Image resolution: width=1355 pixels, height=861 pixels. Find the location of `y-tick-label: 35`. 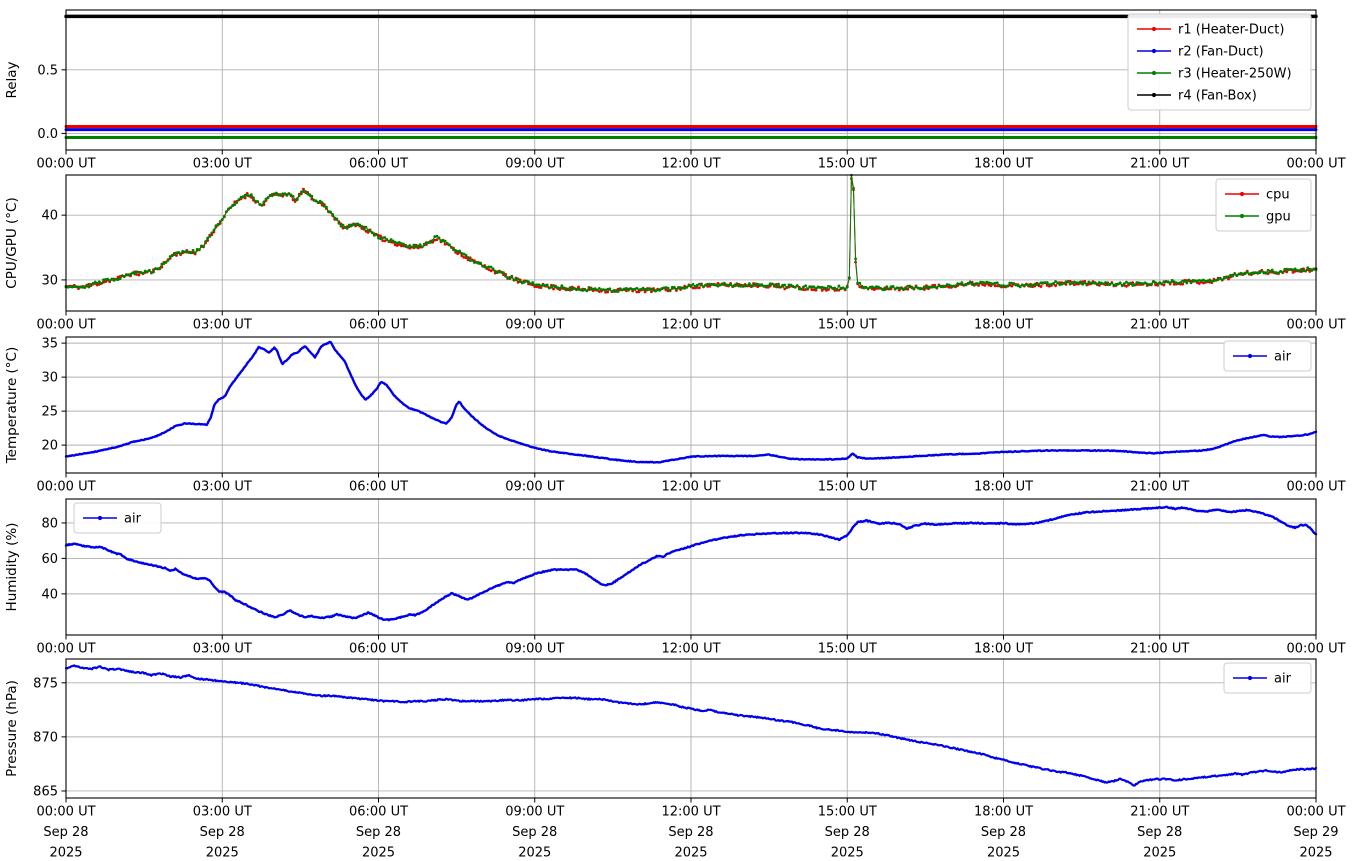

y-tick-label: 35 is located at coordinates (49, 344).